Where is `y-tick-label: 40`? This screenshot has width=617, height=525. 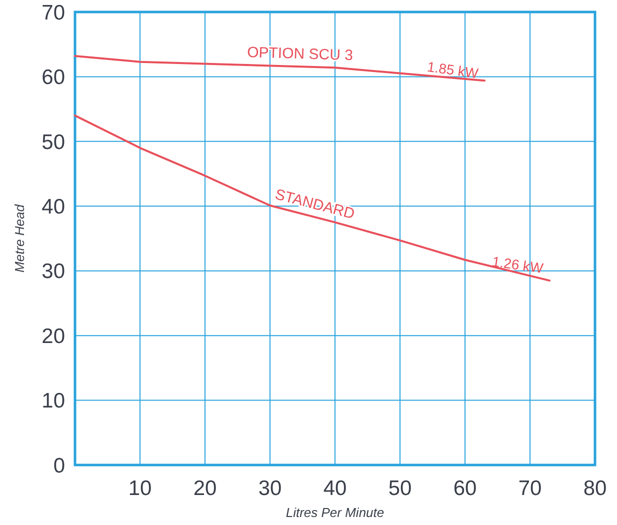 y-tick-label: 40 is located at coordinates (53, 206).